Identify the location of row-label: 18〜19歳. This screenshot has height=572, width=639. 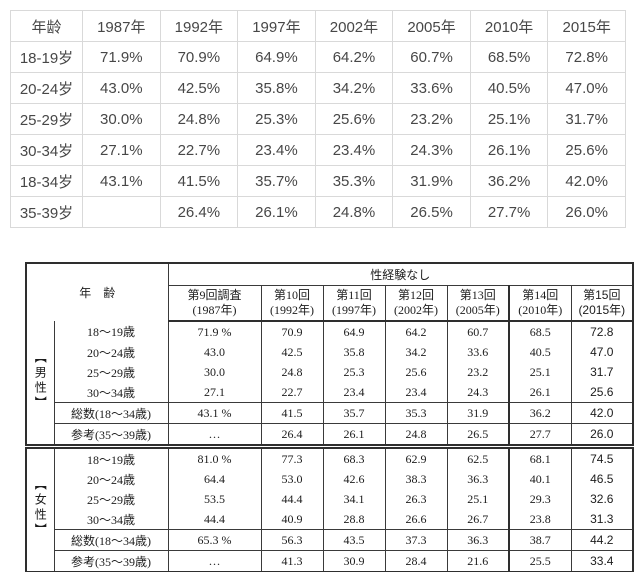
(111, 456).